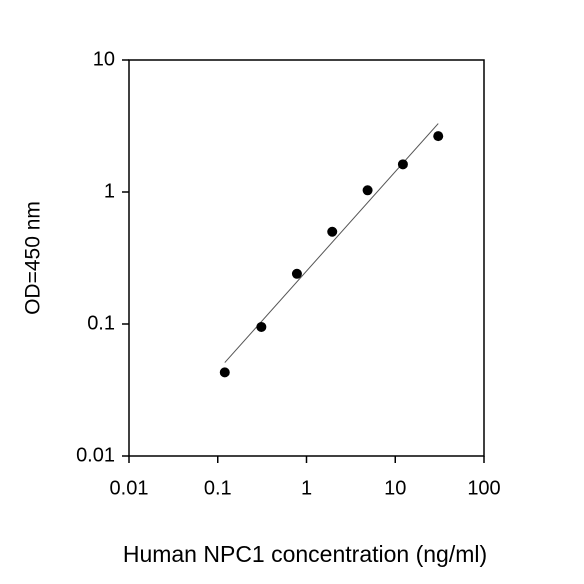 This screenshot has width=584, height=584. I want to click on y-tick-label: 0.1, so click(101, 323).